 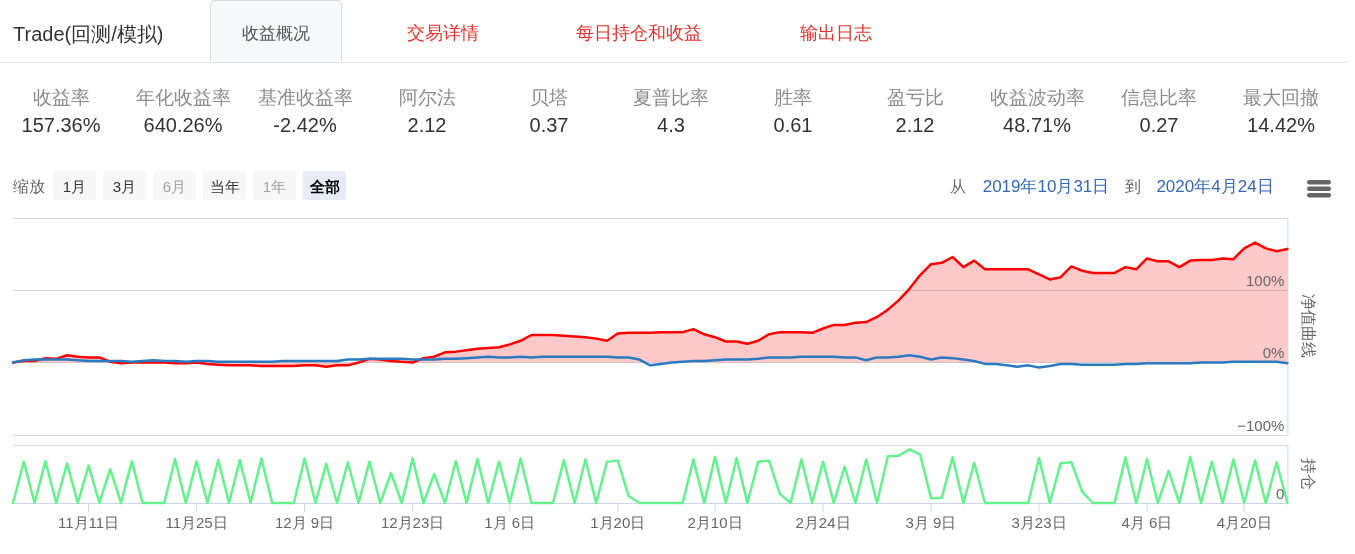 What do you see at coordinates (1261, 425) in the screenshot?
I see `y-tick-label: −100%` at bounding box center [1261, 425].